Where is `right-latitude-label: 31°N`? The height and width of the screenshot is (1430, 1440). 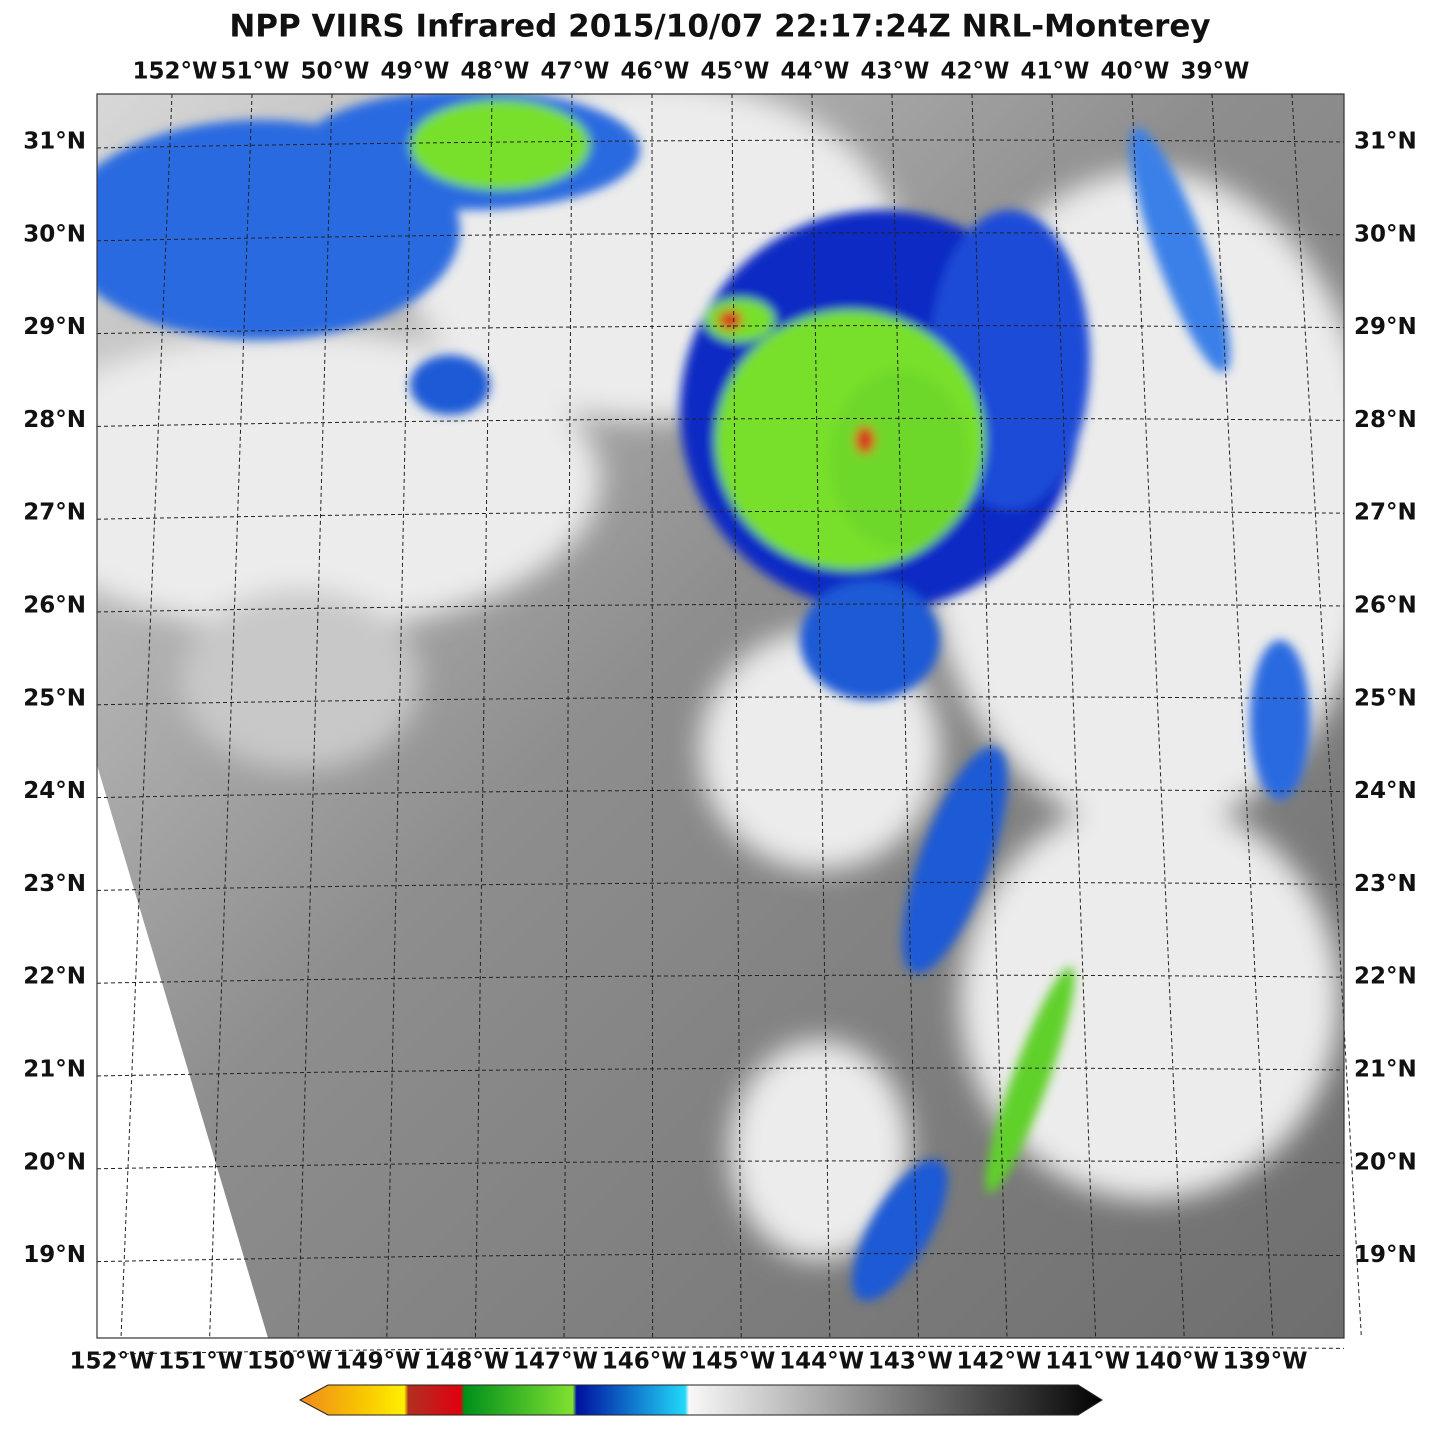 right-latitude-label: 31°N is located at coordinates (1385, 142).